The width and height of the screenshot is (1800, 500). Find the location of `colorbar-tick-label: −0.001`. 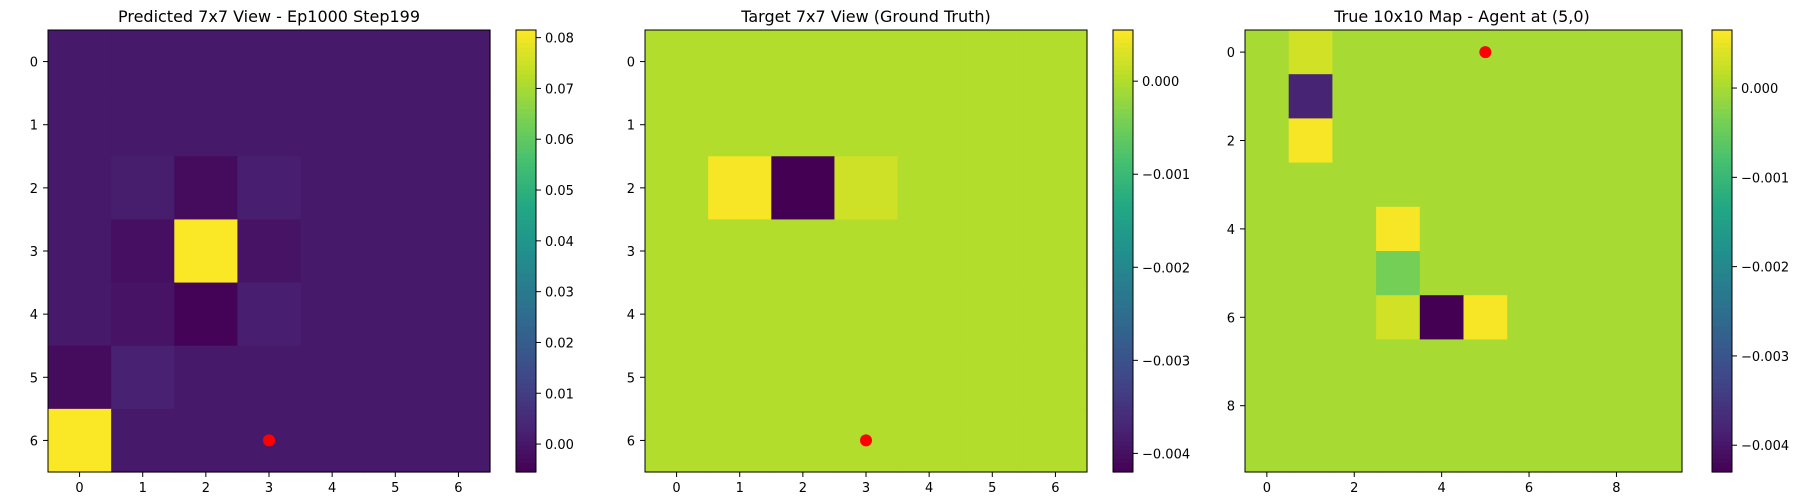

colorbar-tick-label: −0.001 is located at coordinates (1765, 178).